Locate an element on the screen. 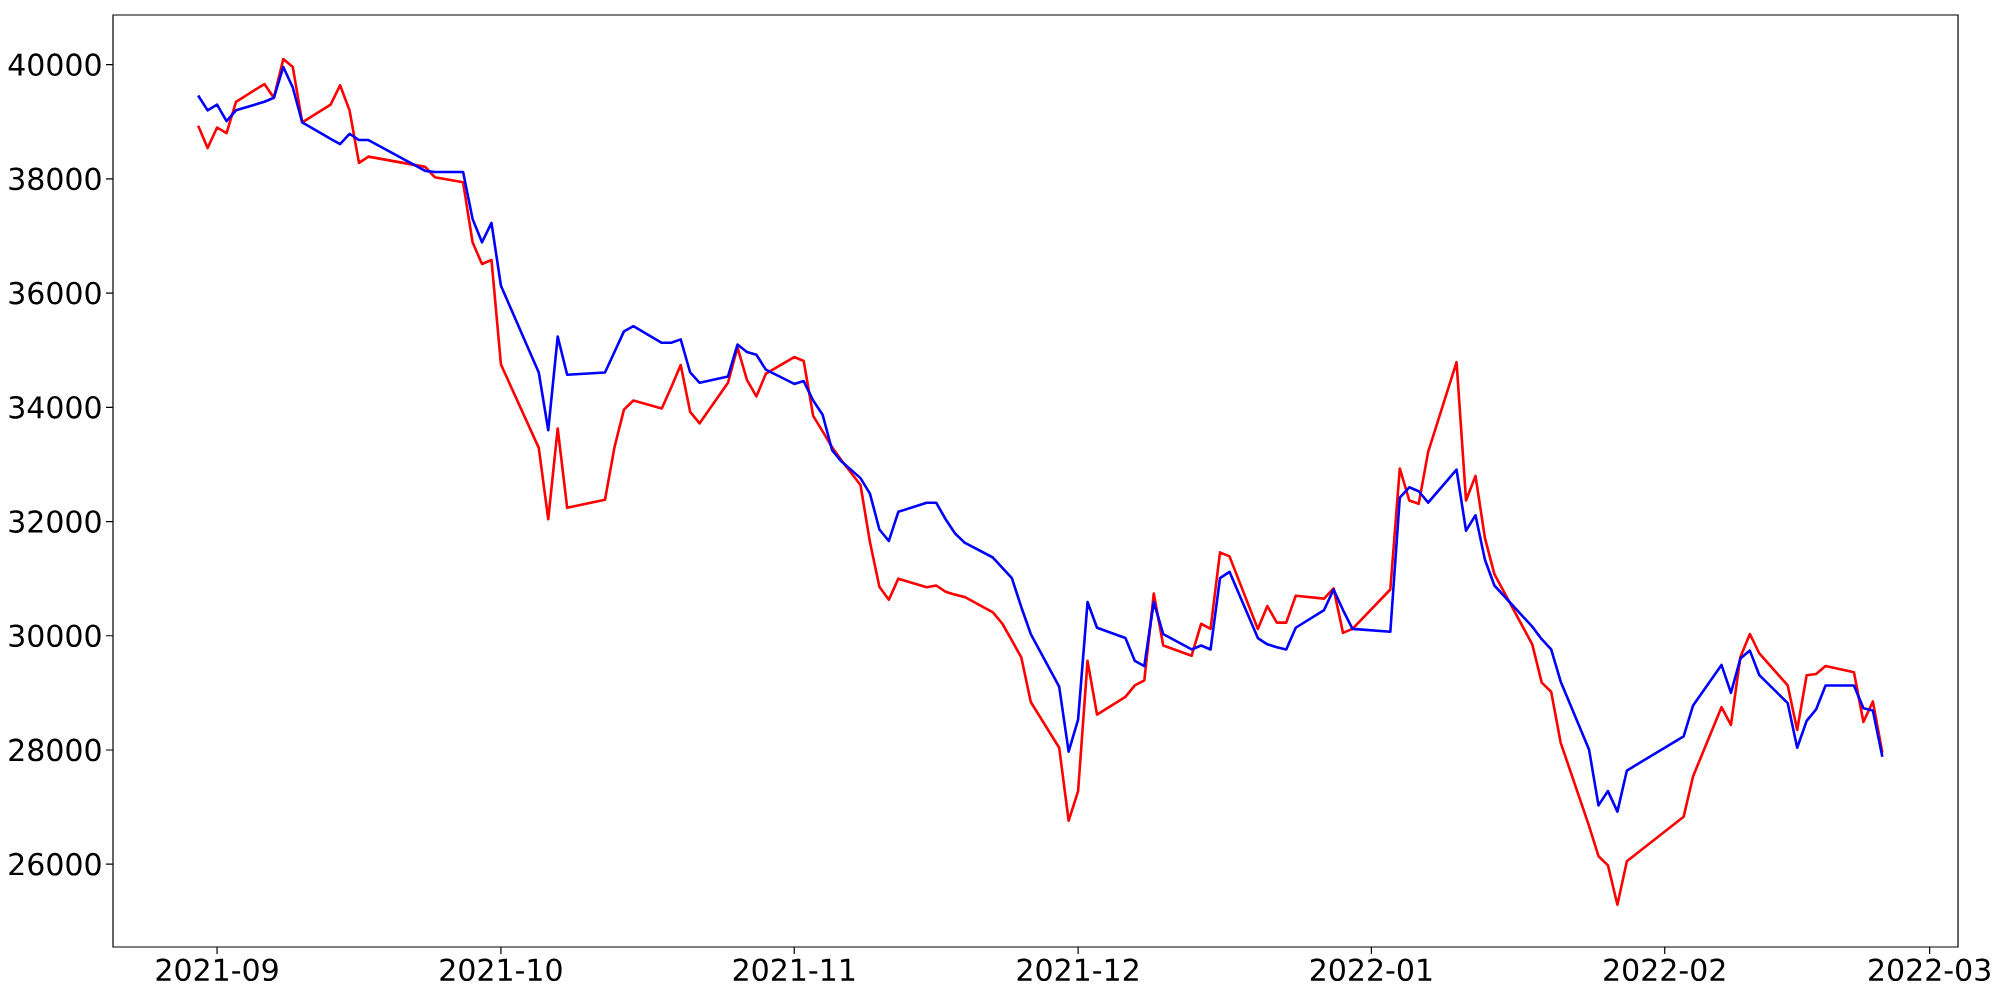 The width and height of the screenshot is (2000, 1000). y-tick-label: 28000 is located at coordinates (55, 750).